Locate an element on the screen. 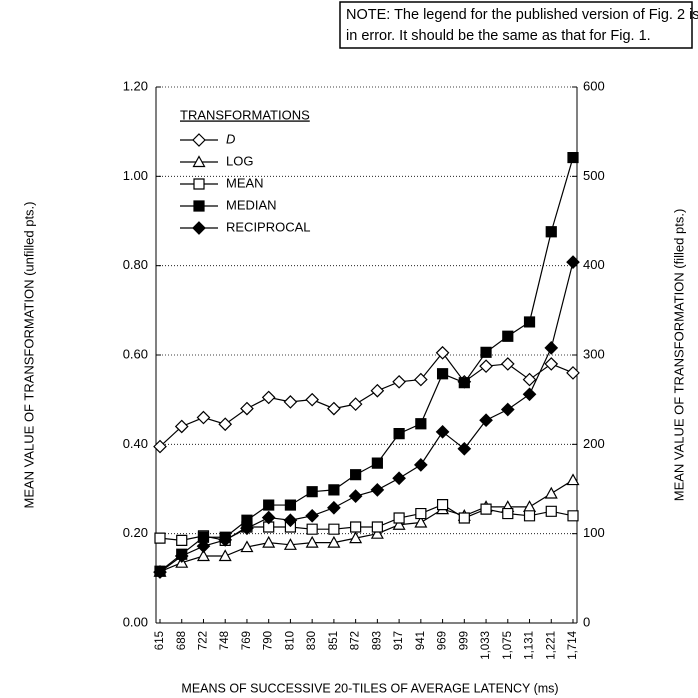  x-tick-label: 1,221 is located at coordinates (551, 645).